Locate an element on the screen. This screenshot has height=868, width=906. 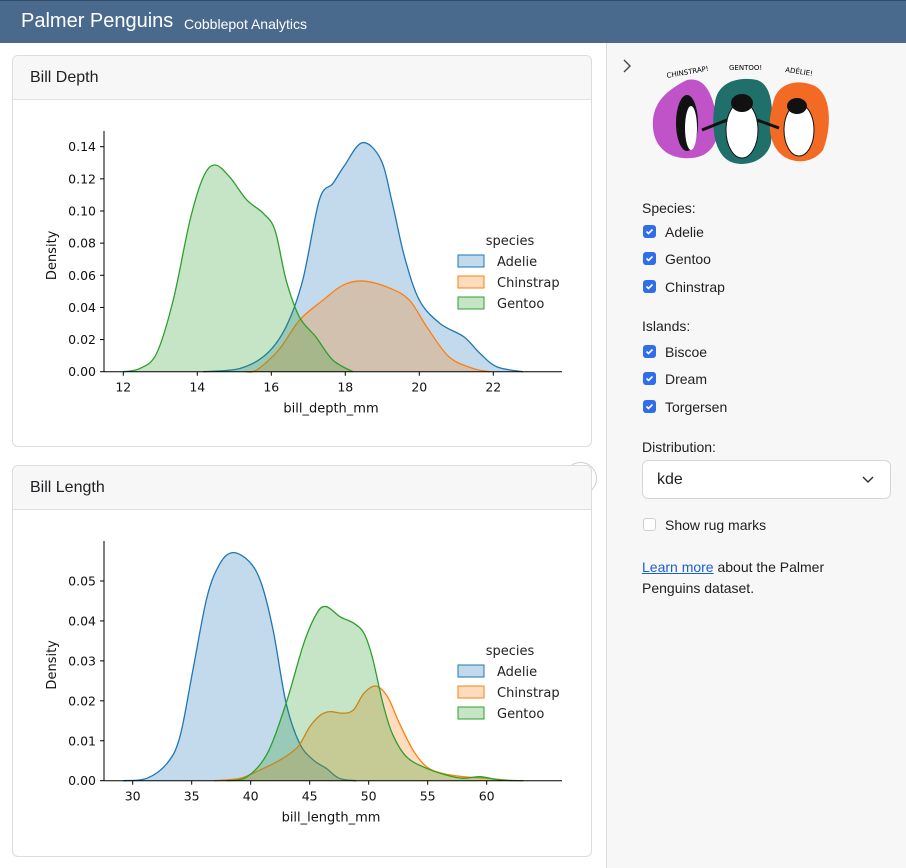
islands-label: Dream is located at coordinates (686, 379).